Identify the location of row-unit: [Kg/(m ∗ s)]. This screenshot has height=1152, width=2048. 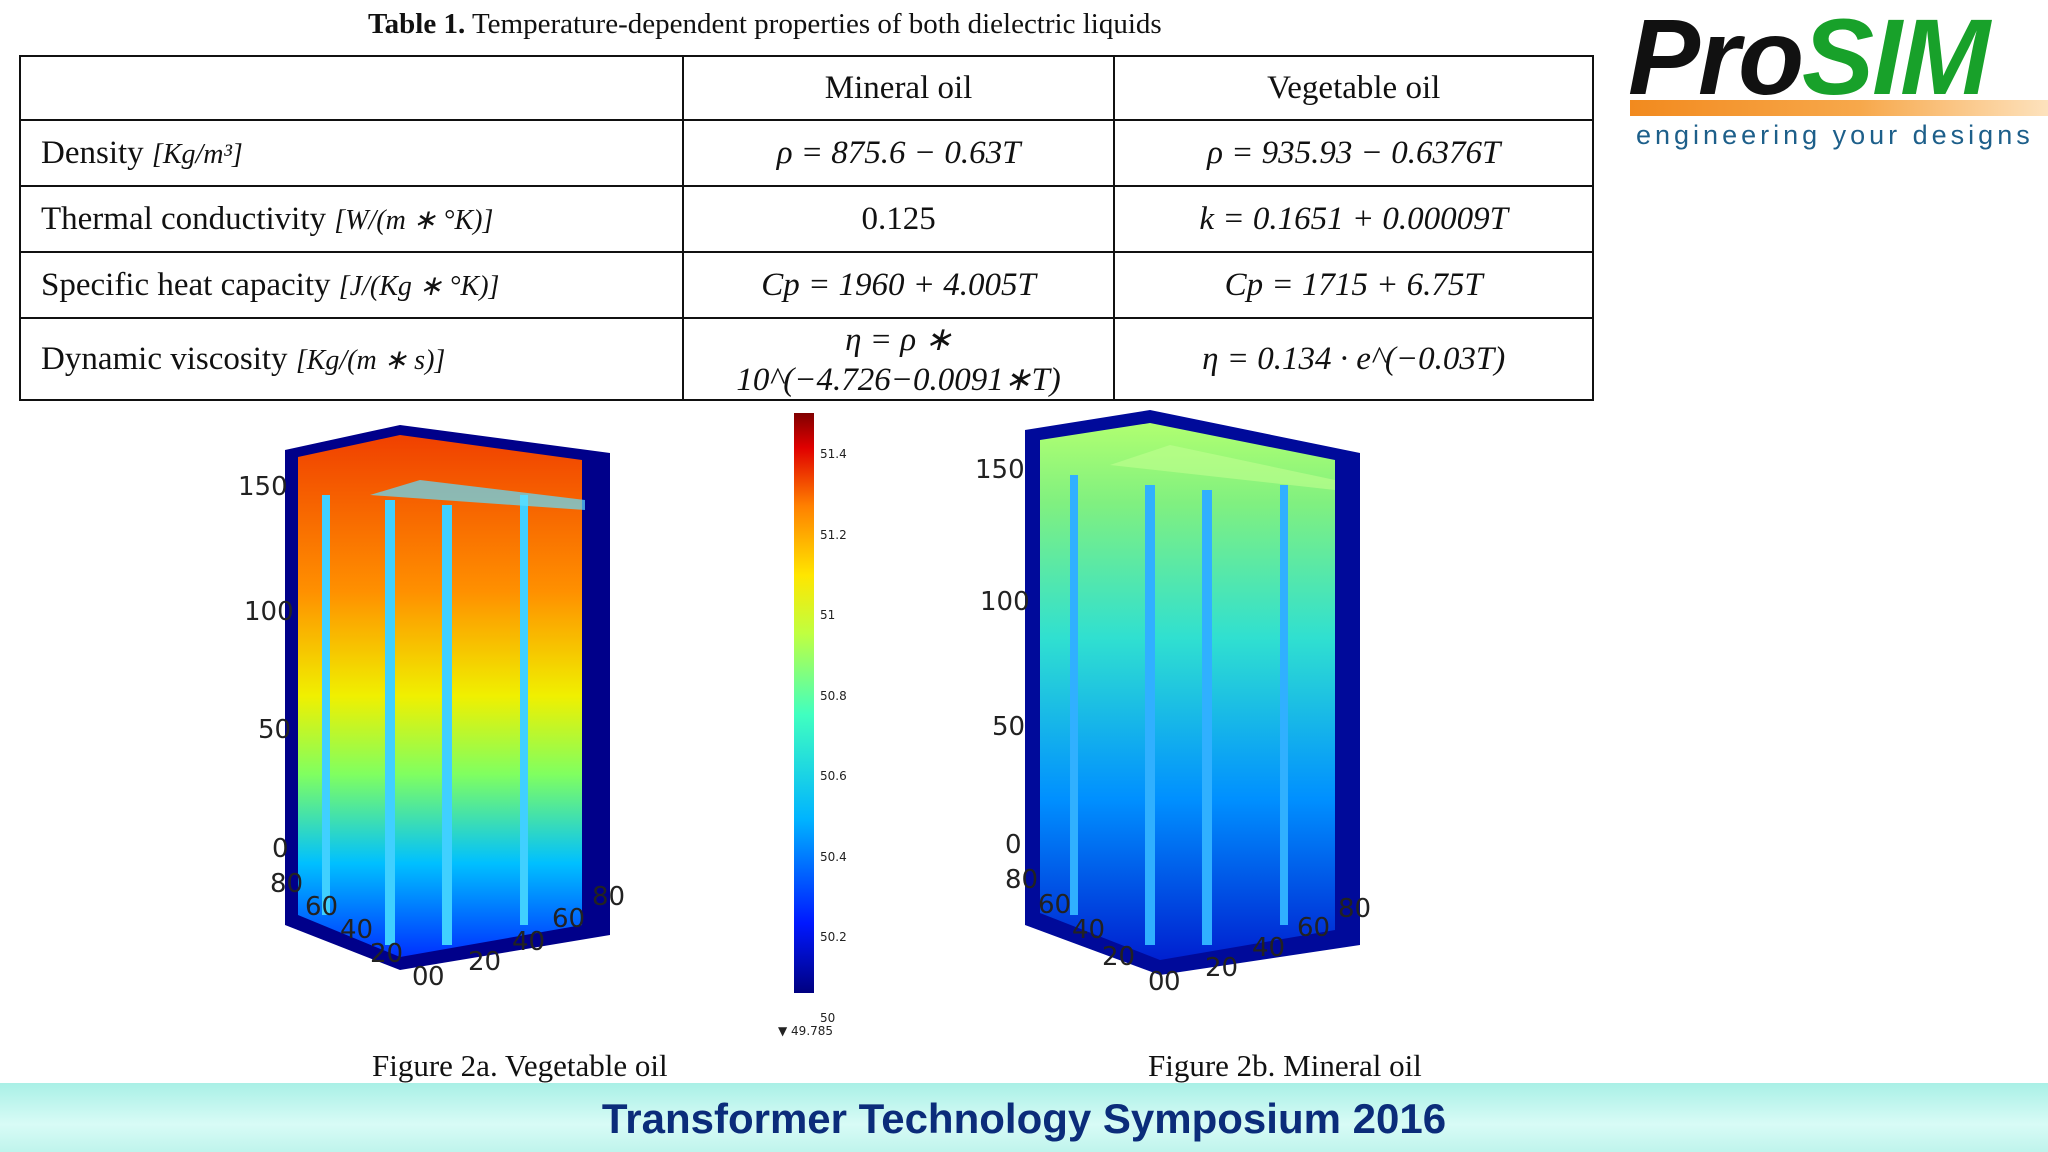
(370, 360).